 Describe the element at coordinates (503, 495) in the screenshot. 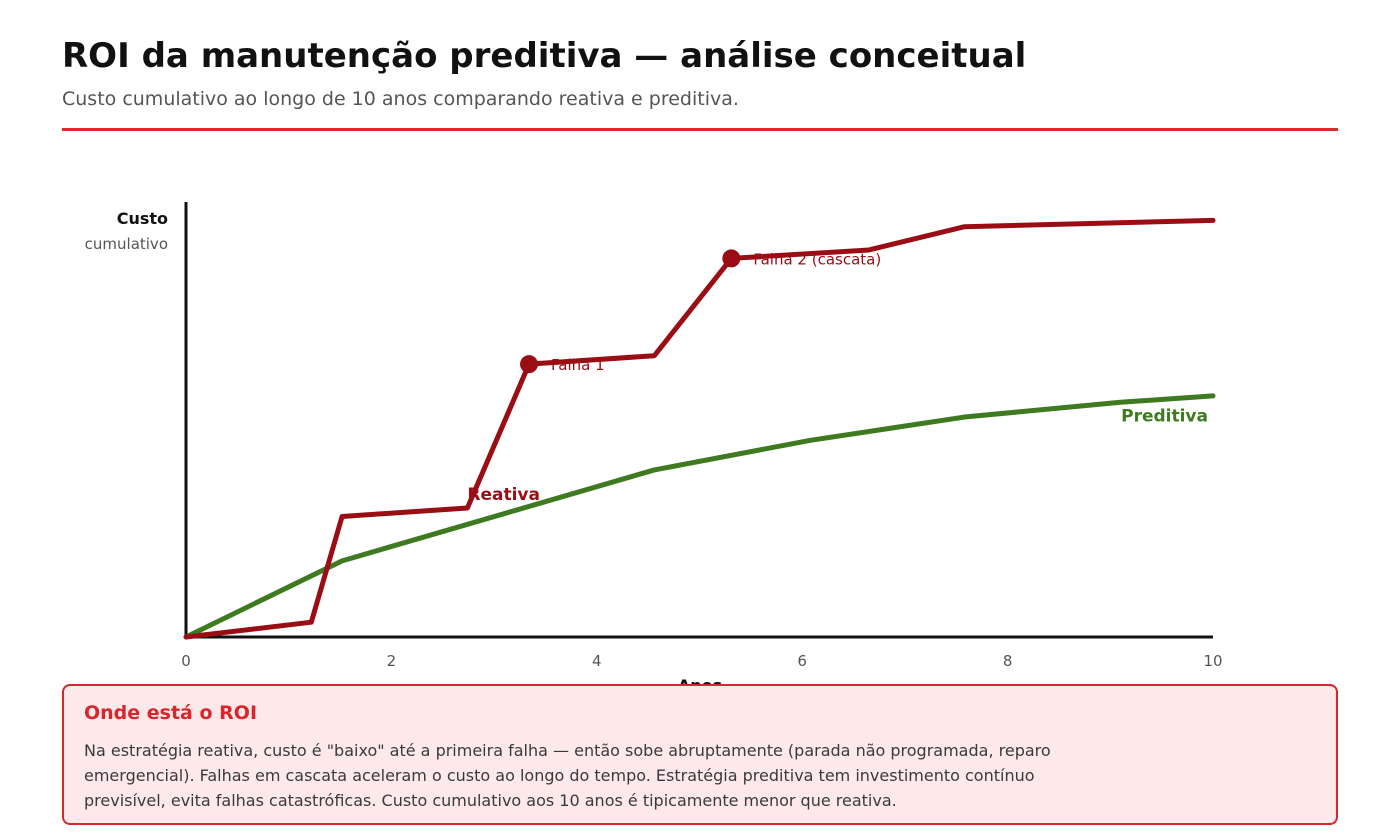

I see `series-label-reativa: Reativa` at that location.